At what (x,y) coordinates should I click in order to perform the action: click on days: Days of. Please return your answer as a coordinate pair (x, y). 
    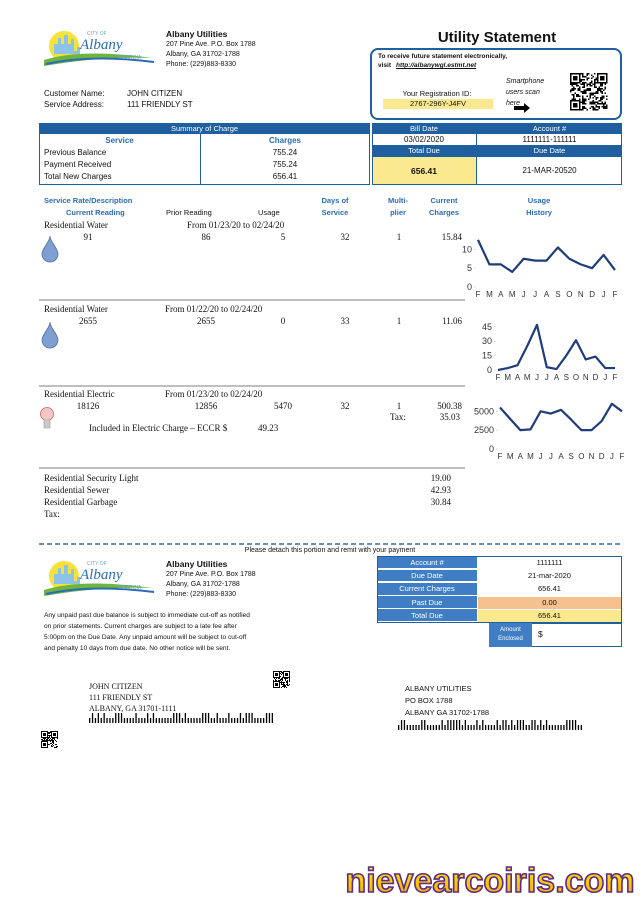
    Looking at the image, I should click on (335, 200).